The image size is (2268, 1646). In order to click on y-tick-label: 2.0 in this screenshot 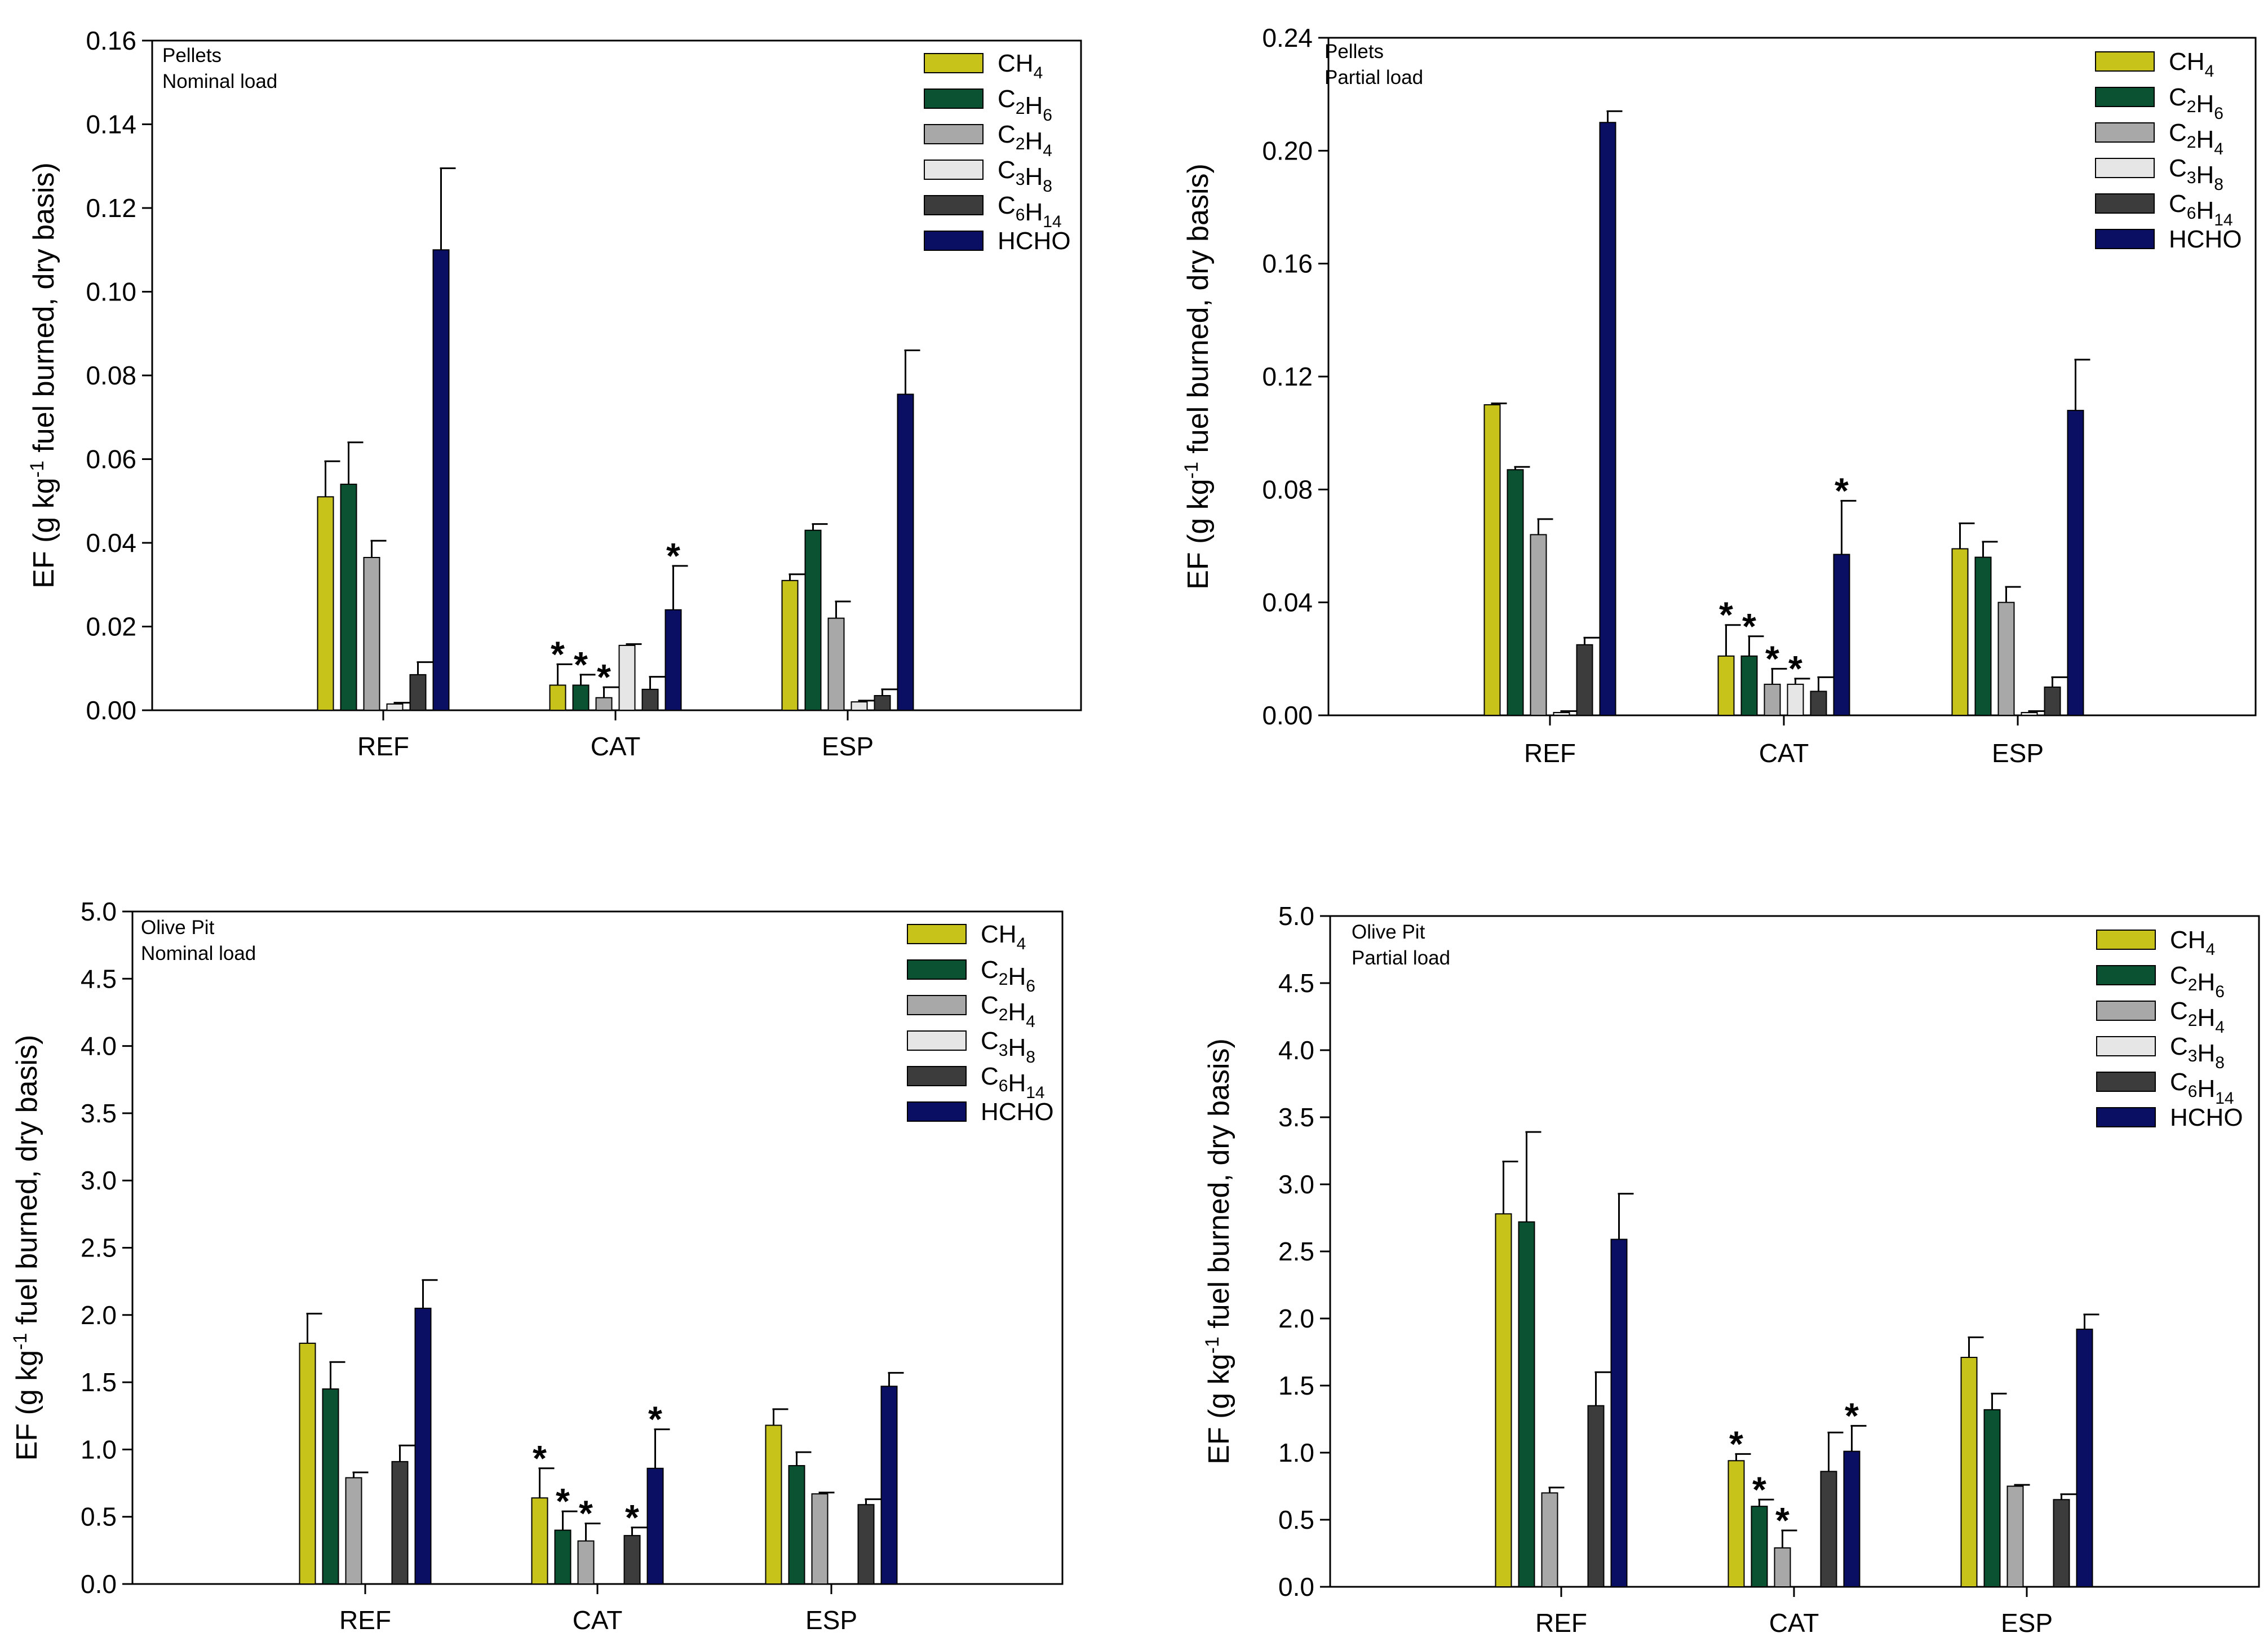, I will do `click(1296, 1318)`.